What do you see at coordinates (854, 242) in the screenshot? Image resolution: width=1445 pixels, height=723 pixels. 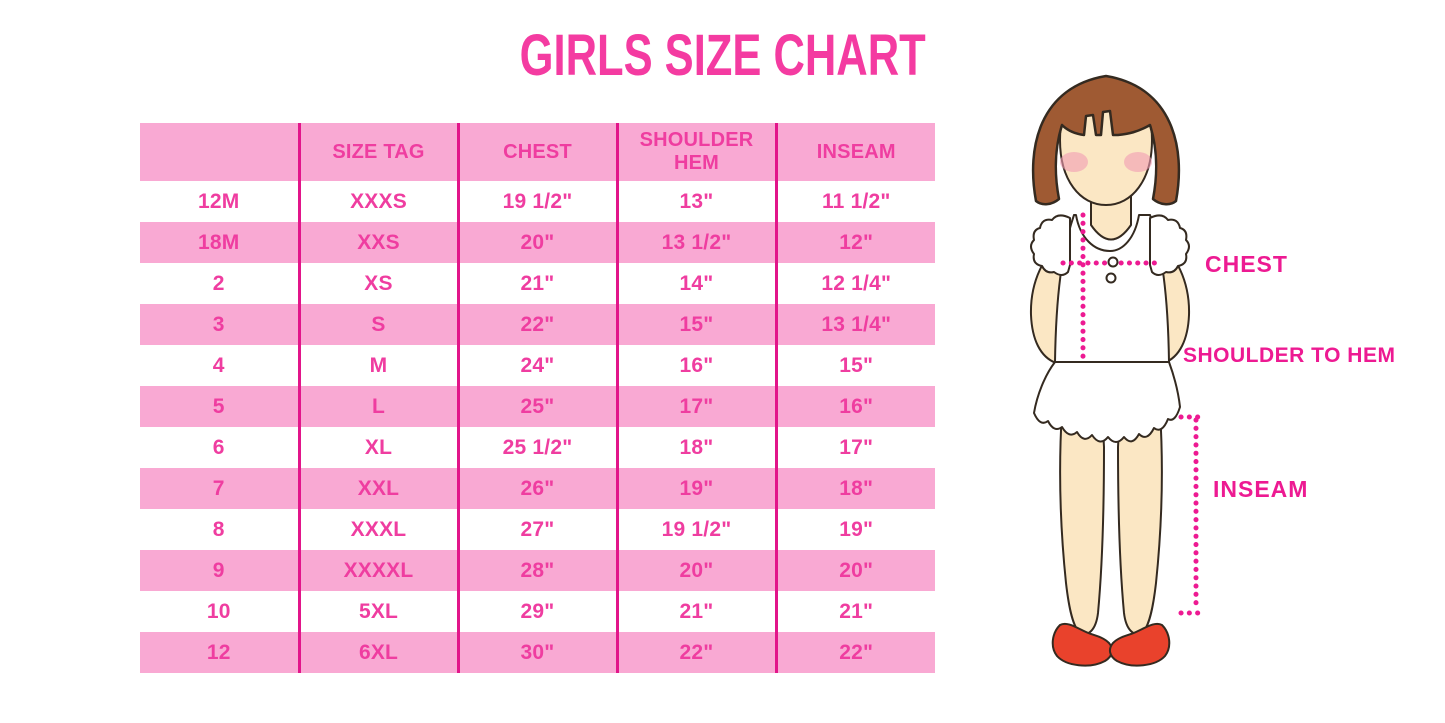 I see `table-cell: 12"` at bounding box center [854, 242].